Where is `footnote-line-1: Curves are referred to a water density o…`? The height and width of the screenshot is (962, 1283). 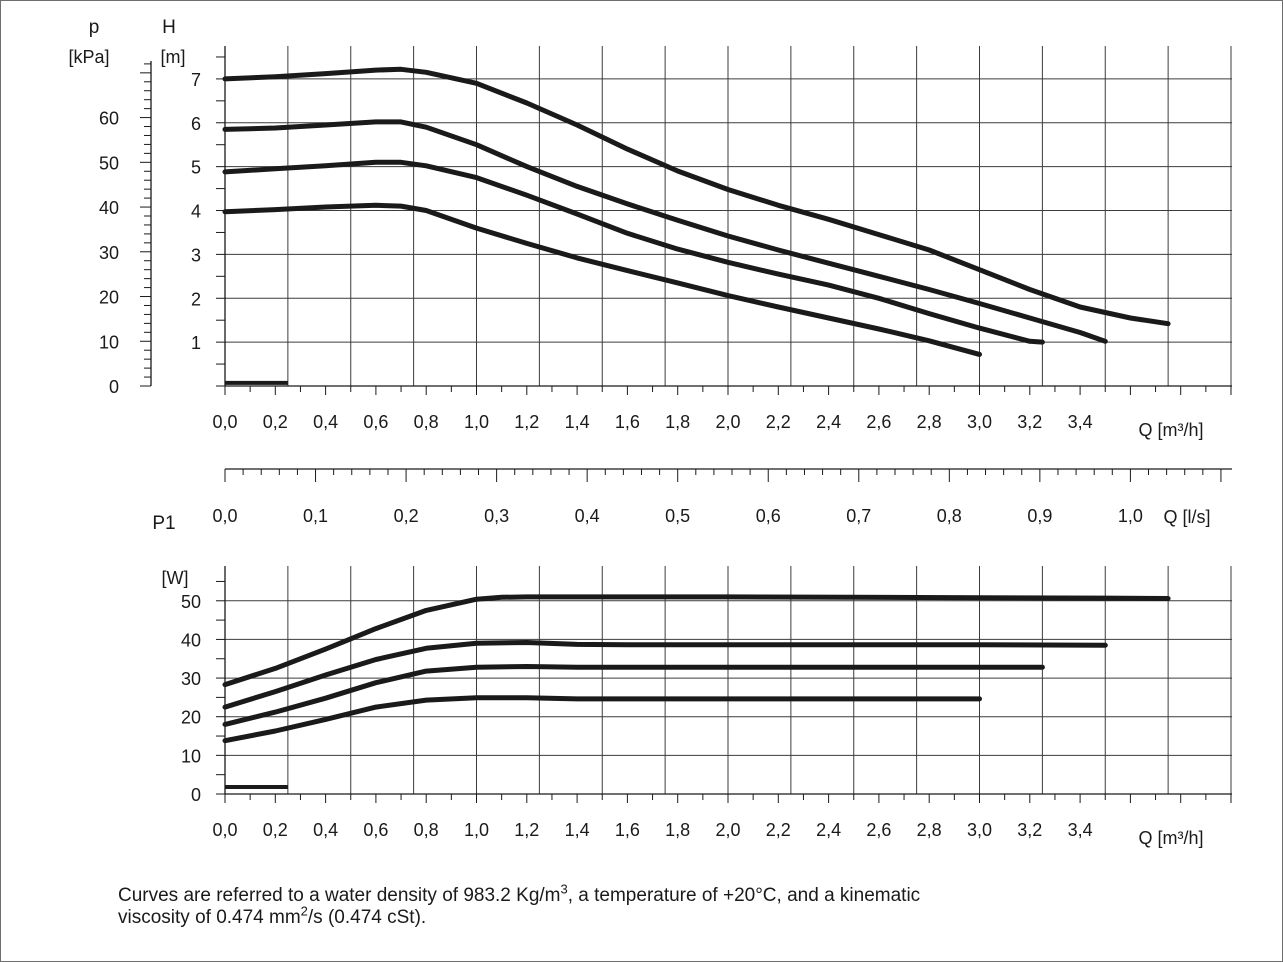 footnote-line-1: Curves are referred to a water density o… is located at coordinates (519, 893).